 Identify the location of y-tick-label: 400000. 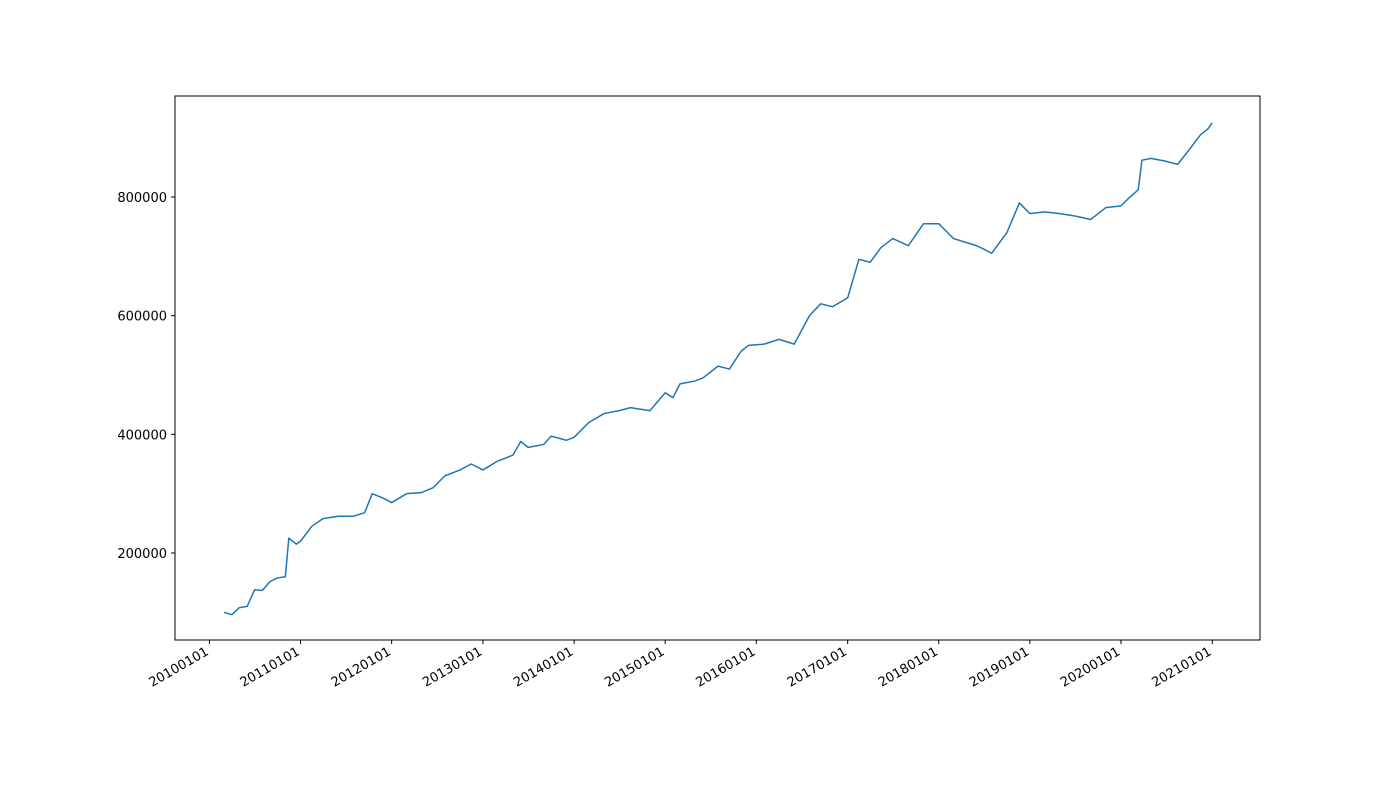
(142, 435).